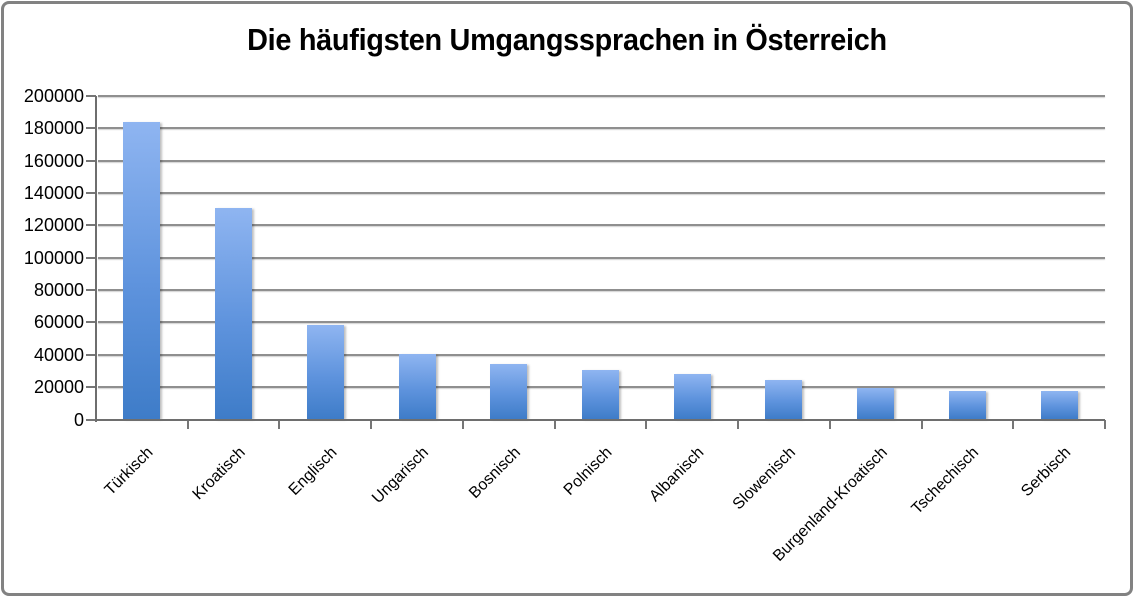  What do you see at coordinates (58, 290) in the screenshot?
I see `y-axis-label: 80000` at bounding box center [58, 290].